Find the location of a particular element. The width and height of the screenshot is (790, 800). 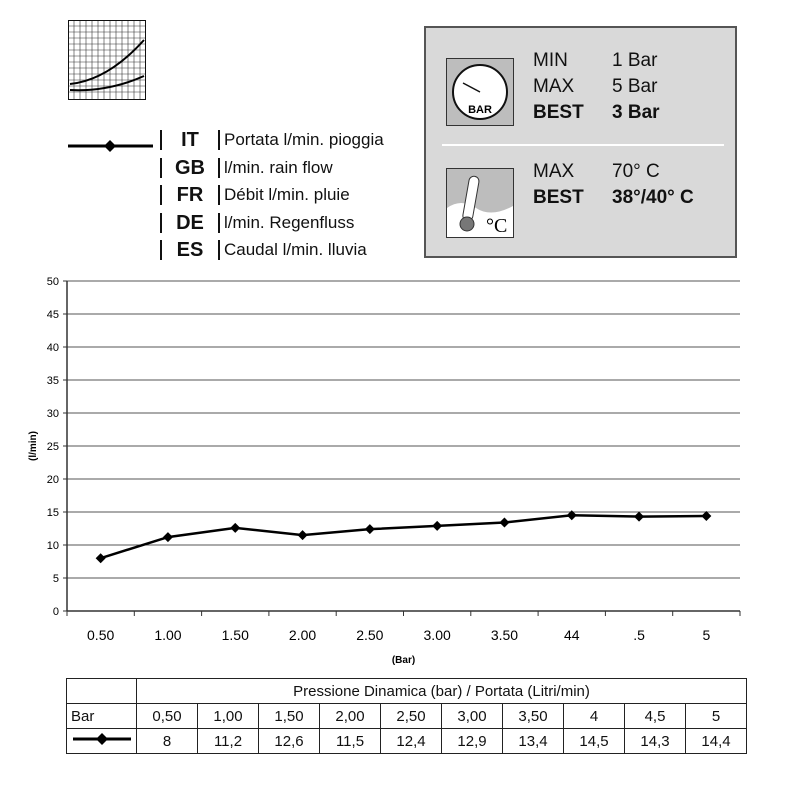

bar-cell: 4,5 is located at coordinates (655, 716).